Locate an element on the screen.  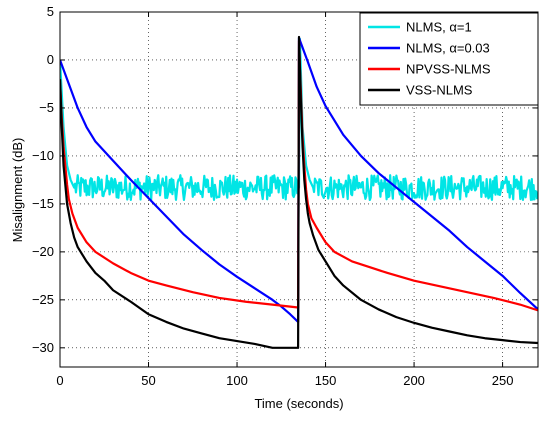
legend-label: NPVSS-NLMS is located at coordinates (448, 69).